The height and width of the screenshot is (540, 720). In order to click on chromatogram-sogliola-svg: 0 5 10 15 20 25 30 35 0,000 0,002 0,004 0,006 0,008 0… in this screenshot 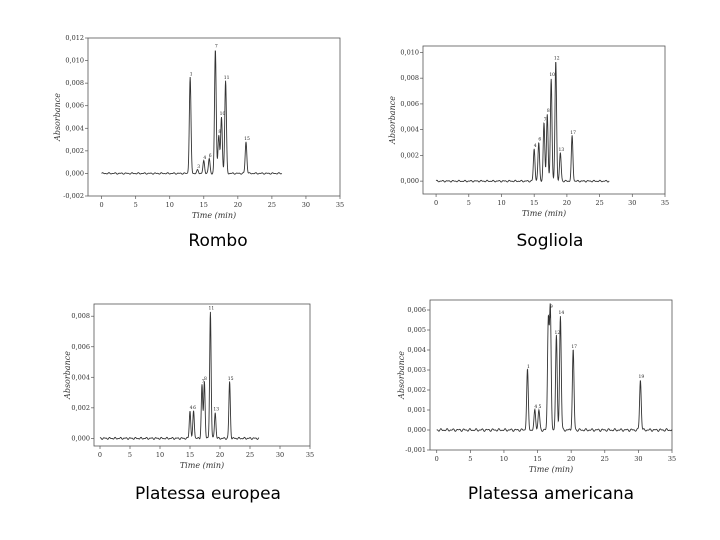, I will do `click(528, 131)`.